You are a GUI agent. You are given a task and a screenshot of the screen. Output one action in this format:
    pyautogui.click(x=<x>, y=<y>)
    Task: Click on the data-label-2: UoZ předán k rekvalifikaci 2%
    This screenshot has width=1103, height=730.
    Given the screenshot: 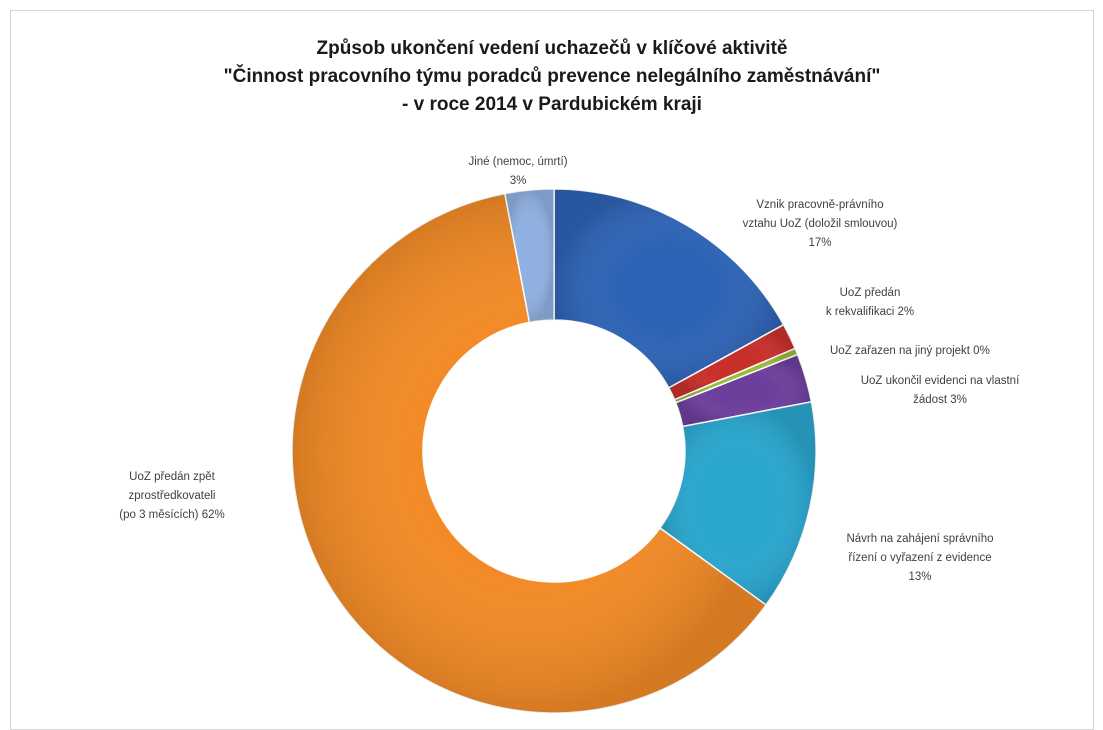 What is the action you would take?
    pyautogui.click(x=870, y=302)
    